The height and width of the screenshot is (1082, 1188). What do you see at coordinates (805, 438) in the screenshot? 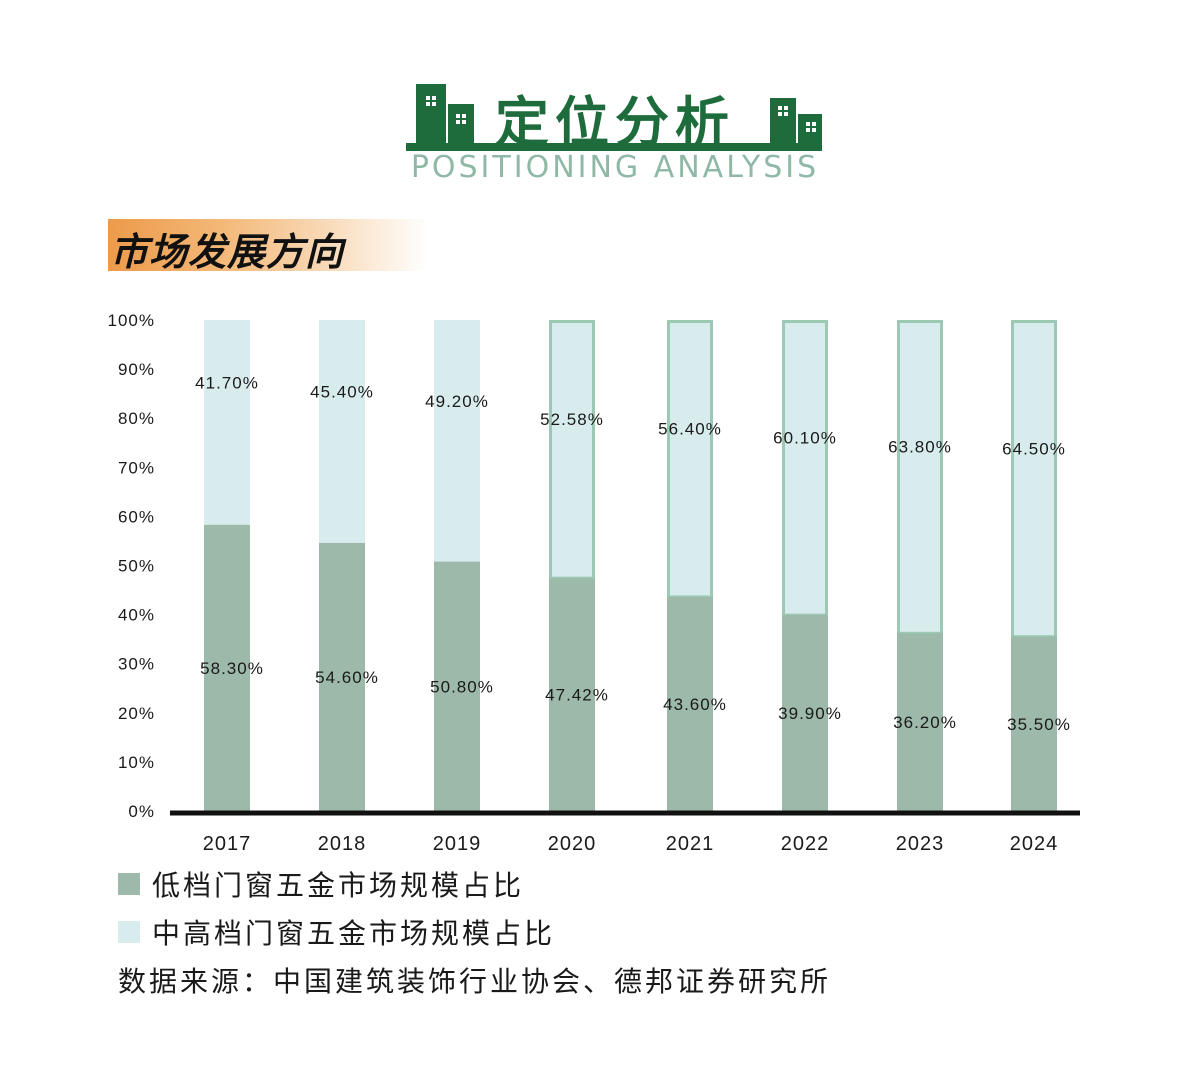
I see `data-label-mid-high: 60.10%` at bounding box center [805, 438].